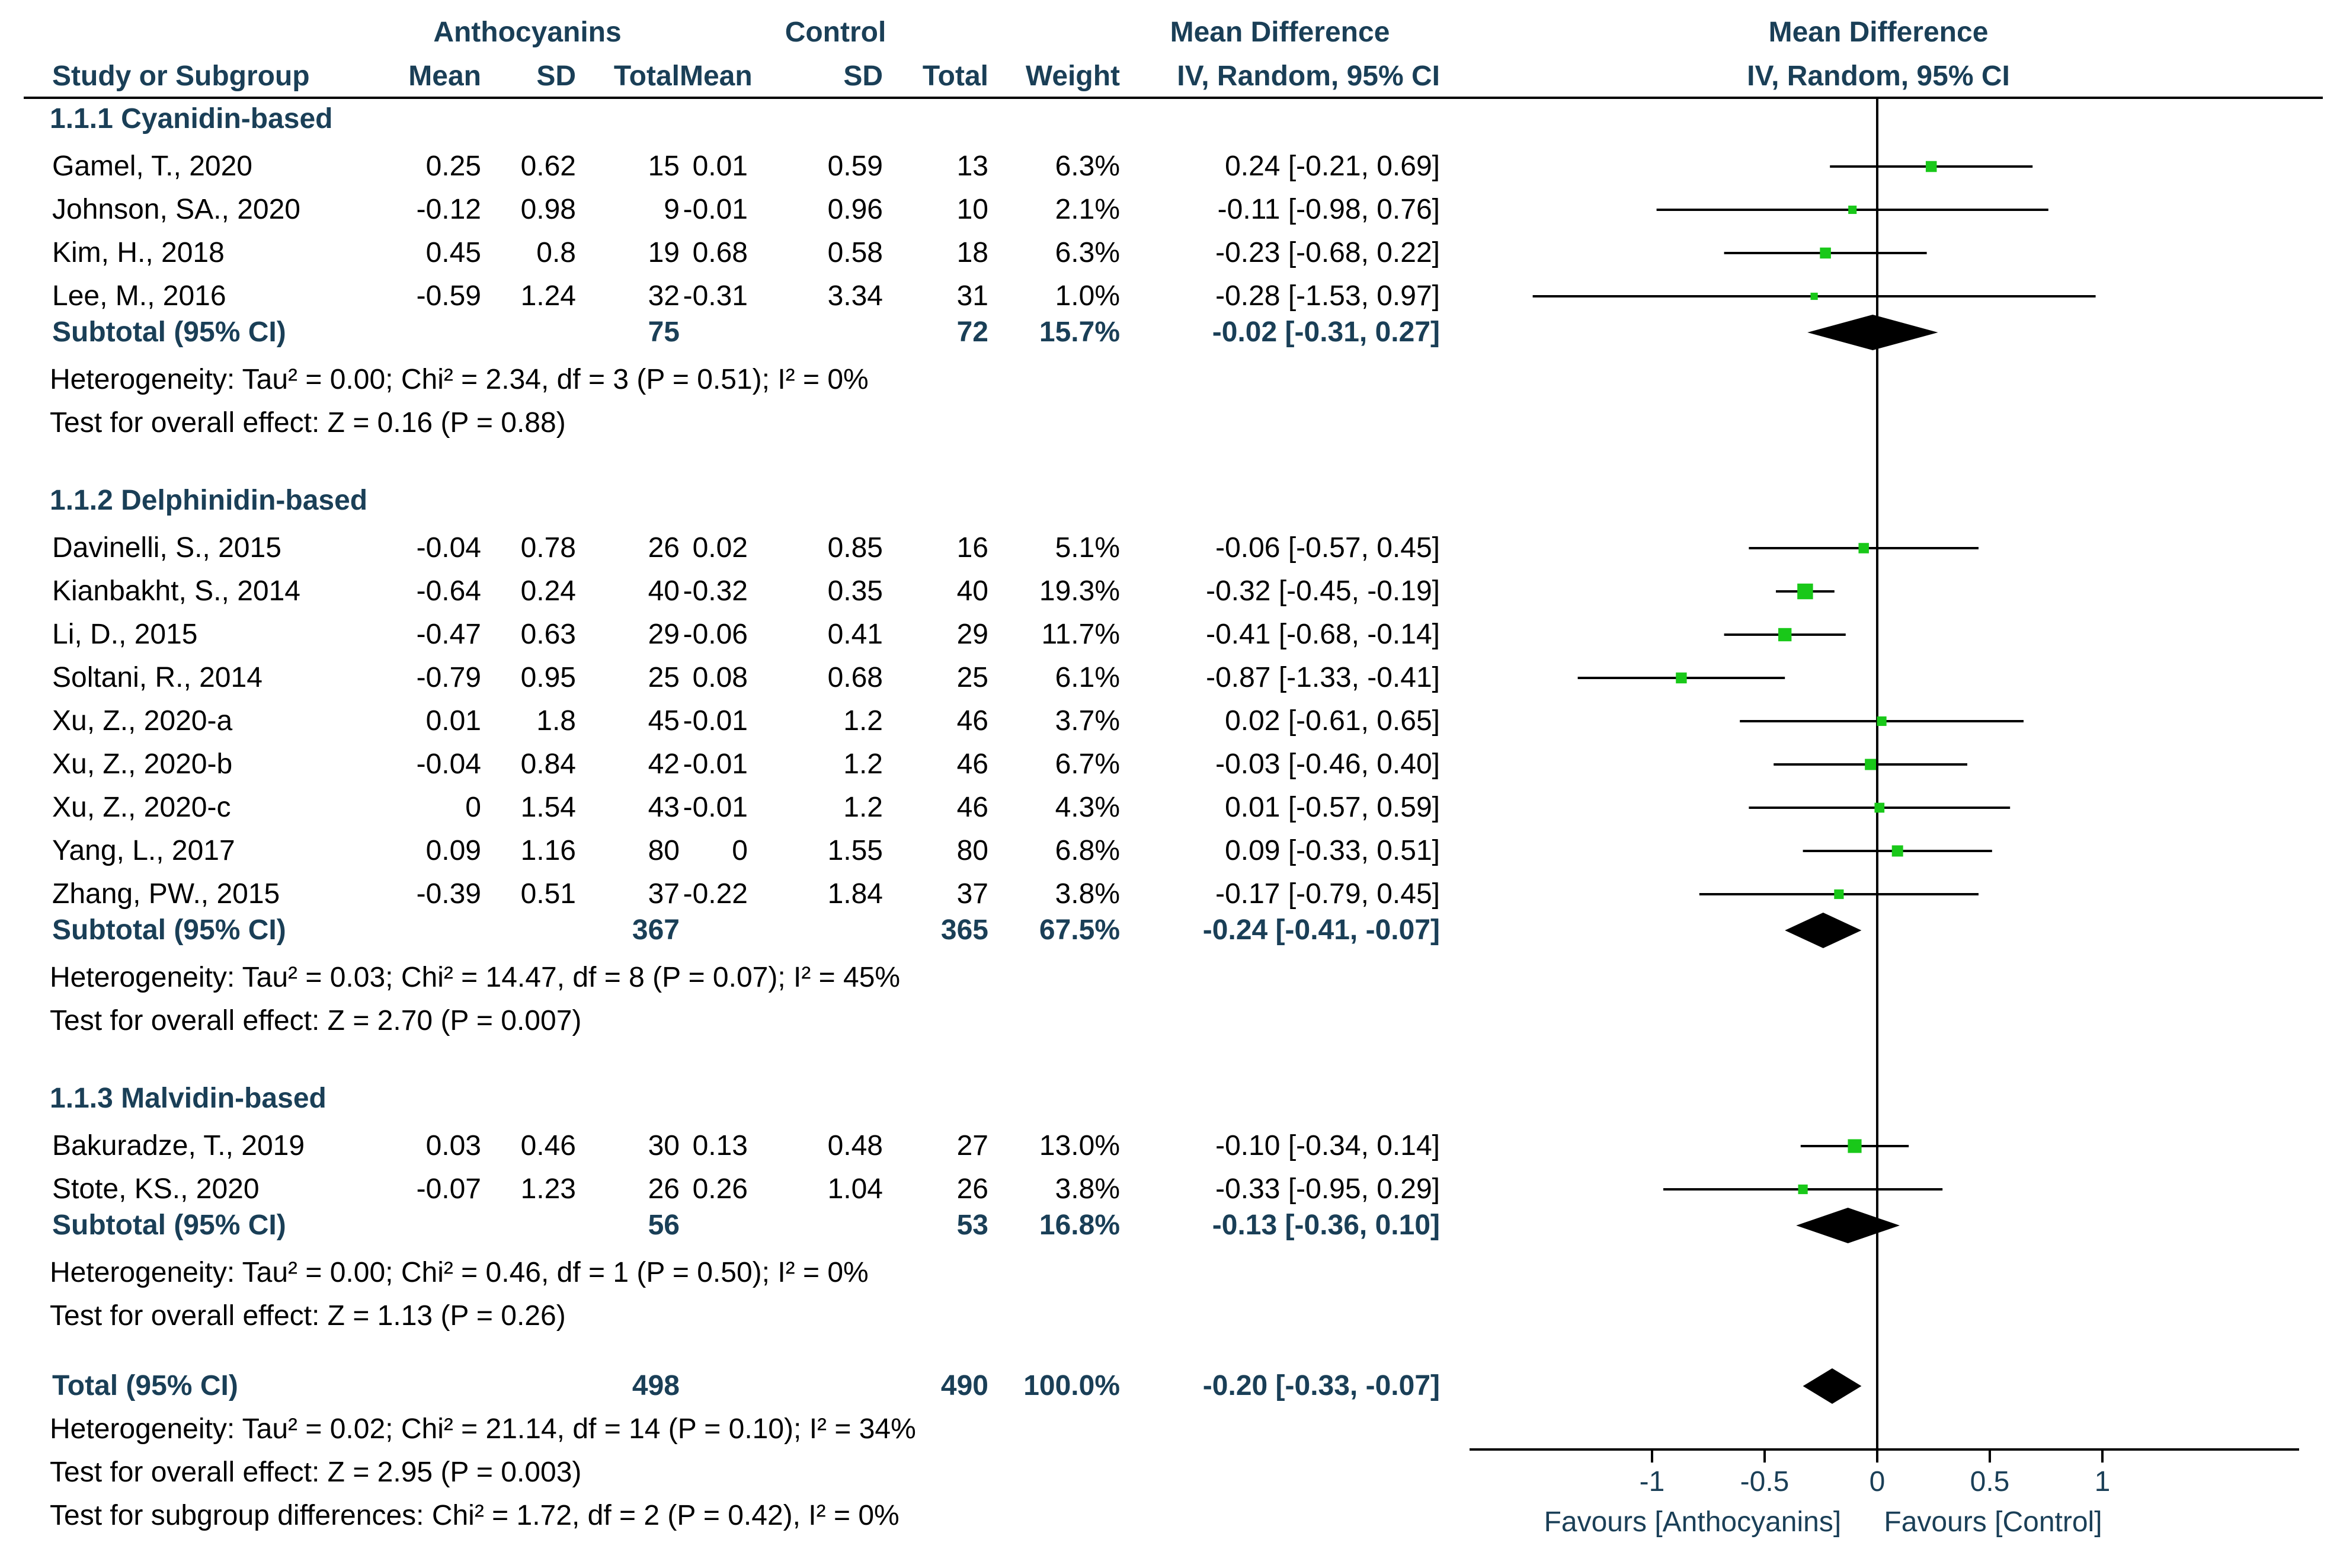  Describe the element at coordinates (1328, 548) in the screenshot. I see `mean-difference-ci: -0.06 [-0.57, 0.45]` at that location.